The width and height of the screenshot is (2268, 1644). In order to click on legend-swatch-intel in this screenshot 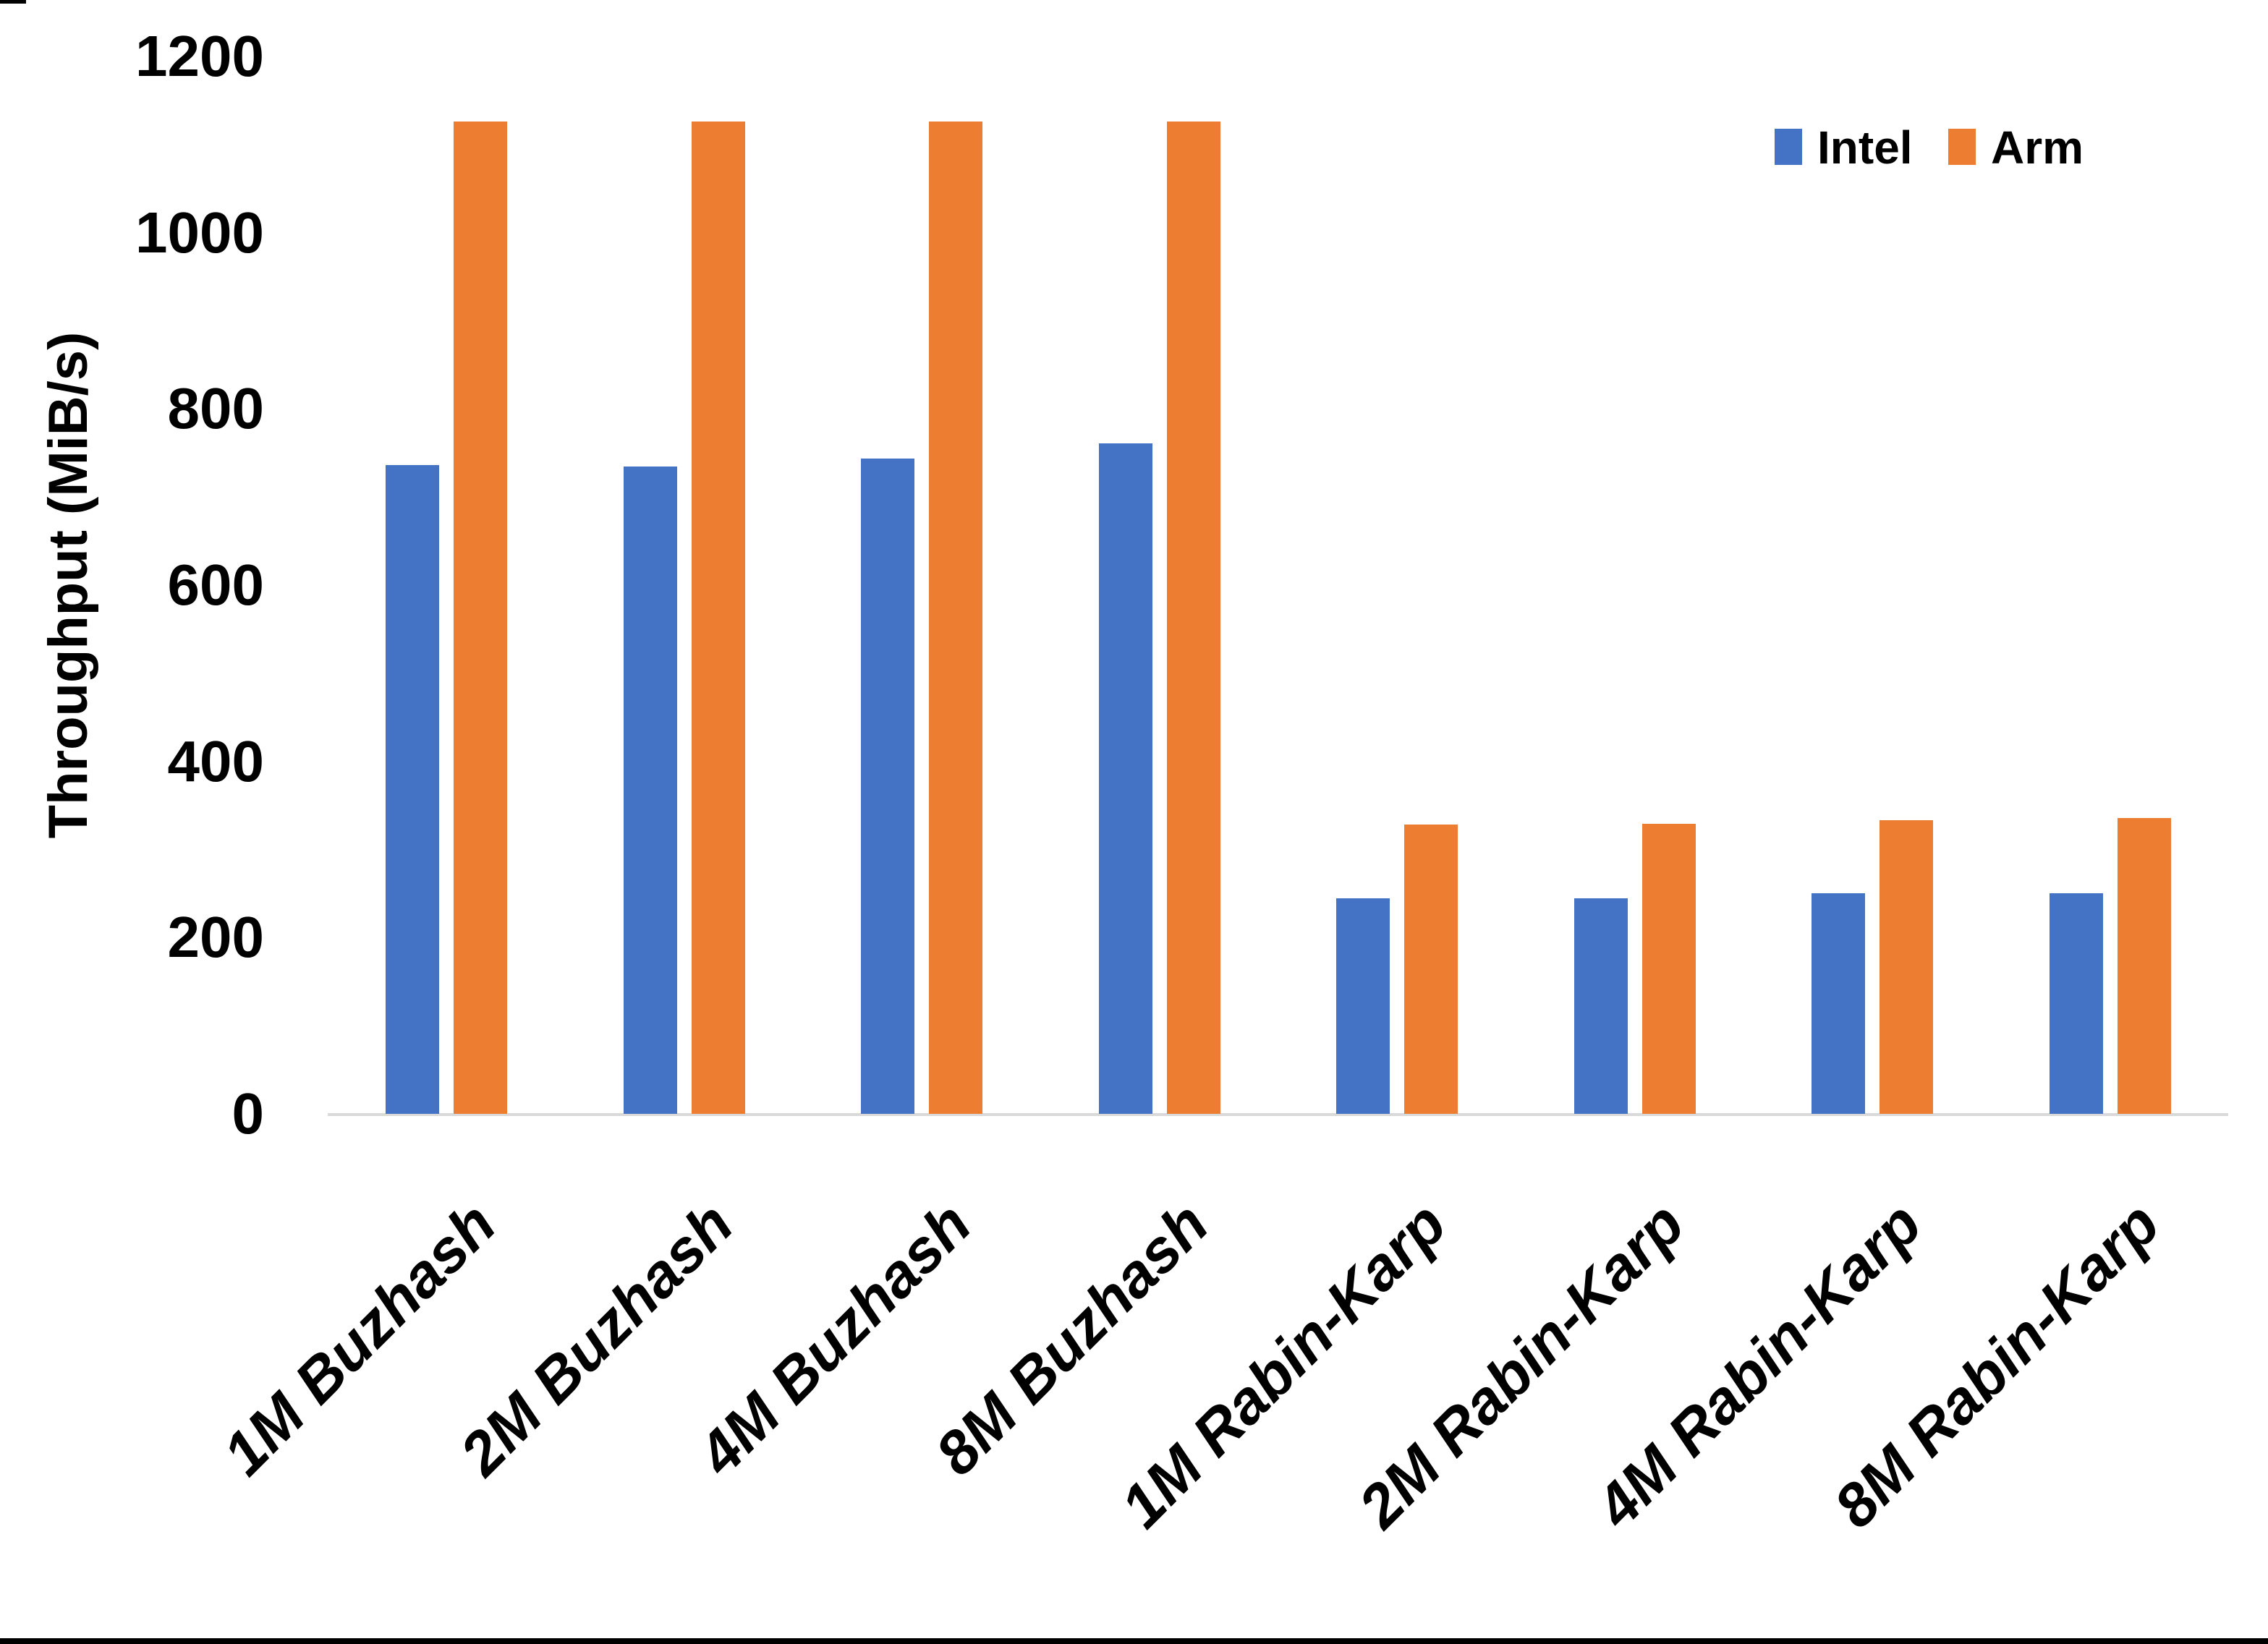, I will do `click(1789, 147)`.